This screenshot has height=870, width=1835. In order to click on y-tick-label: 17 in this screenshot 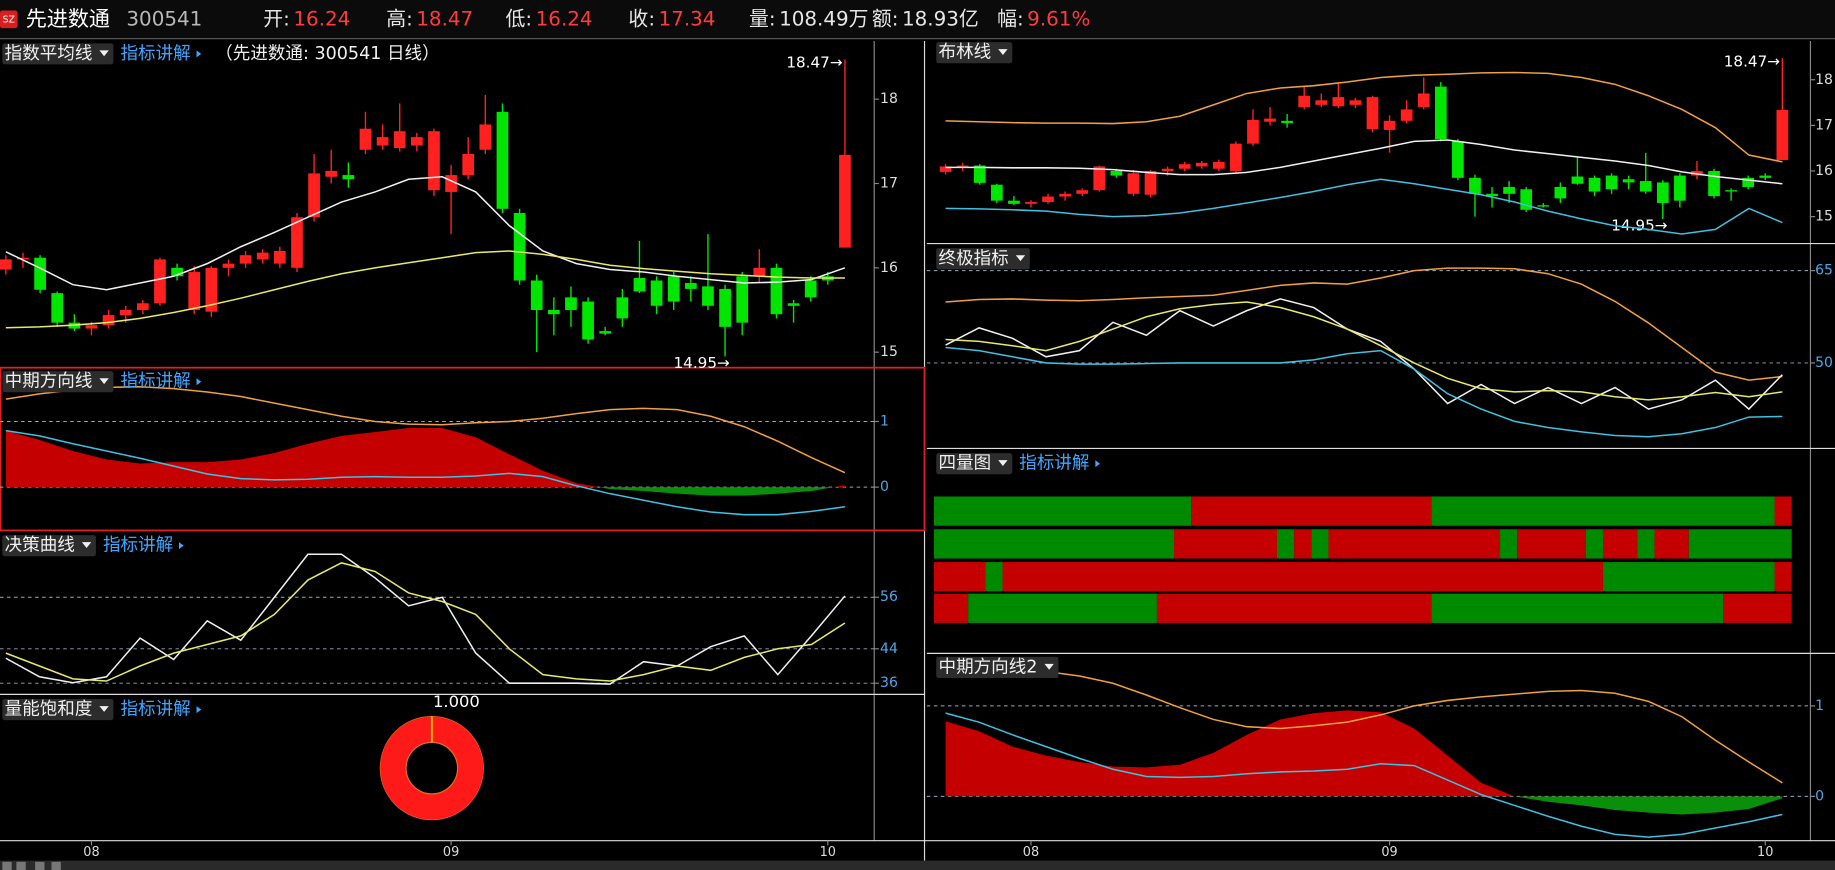, I will do `click(889, 183)`.